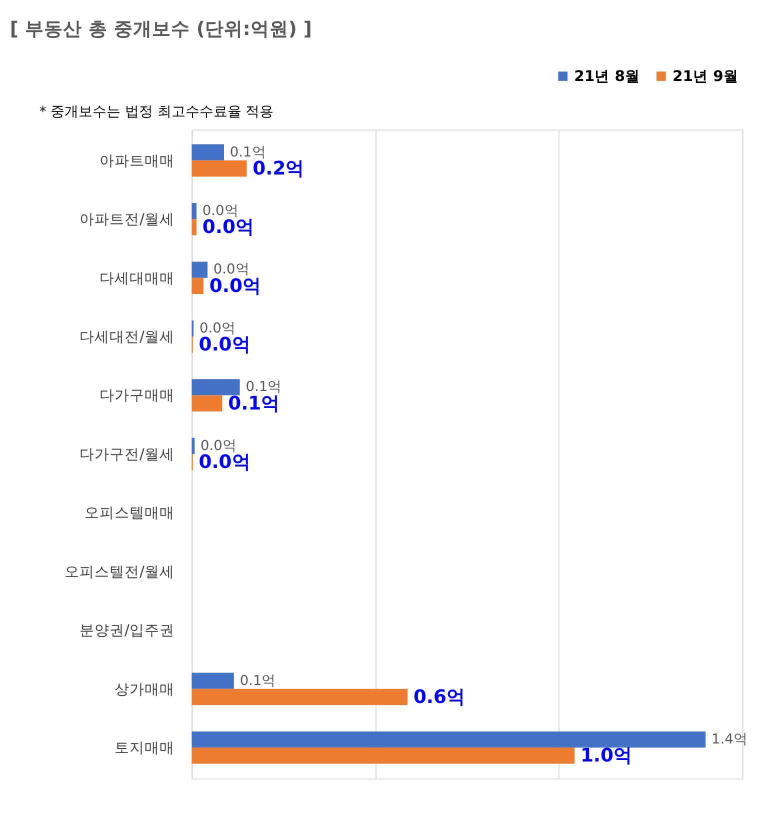  What do you see at coordinates (129, 513) in the screenshot?
I see `y-tick-label: 오피스텔매매` at bounding box center [129, 513].